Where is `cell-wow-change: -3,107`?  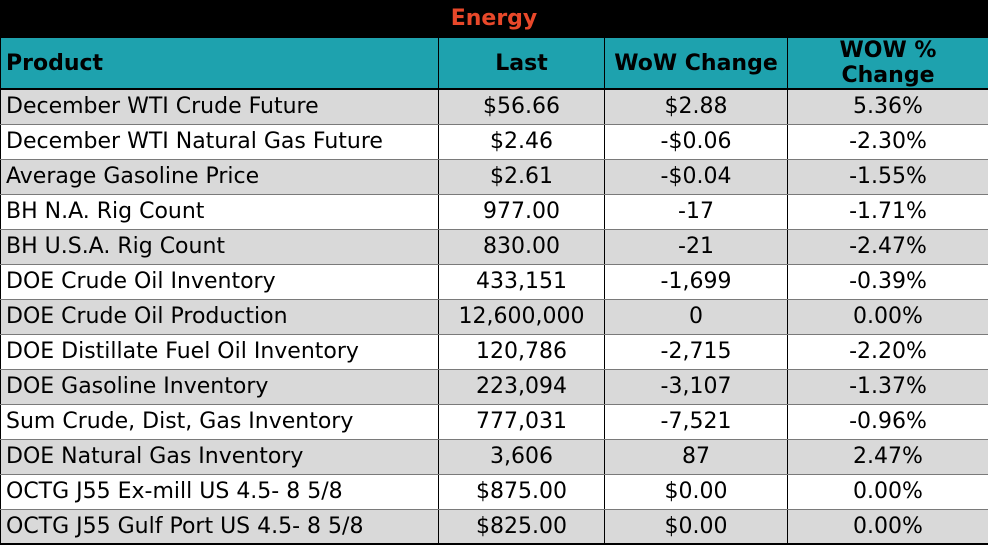 cell-wow-change: -3,107 is located at coordinates (696, 386).